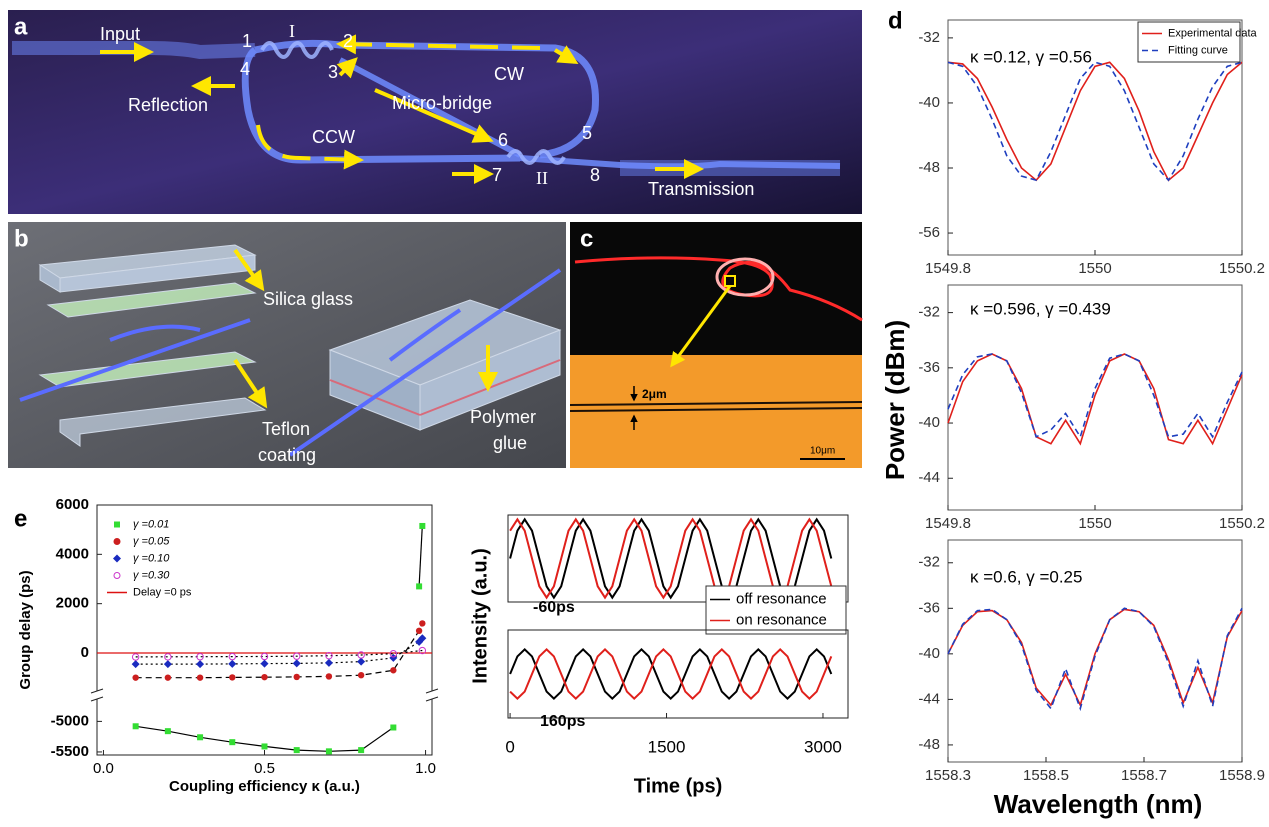  Describe the element at coordinates (509, 746) in the screenshot. I see `x-tick-label: 0` at that location.